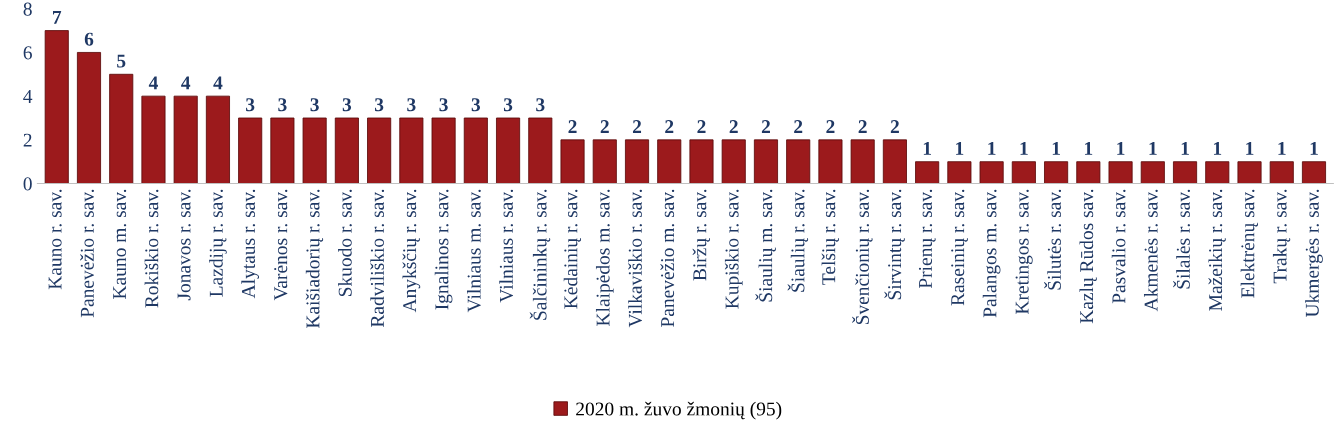 Image resolution: width=1336 pixels, height=437 pixels. Describe the element at coordinates (1181, 239) in the screenshot. I see `x-tick-label: Šilalės r. sav.` at that location.